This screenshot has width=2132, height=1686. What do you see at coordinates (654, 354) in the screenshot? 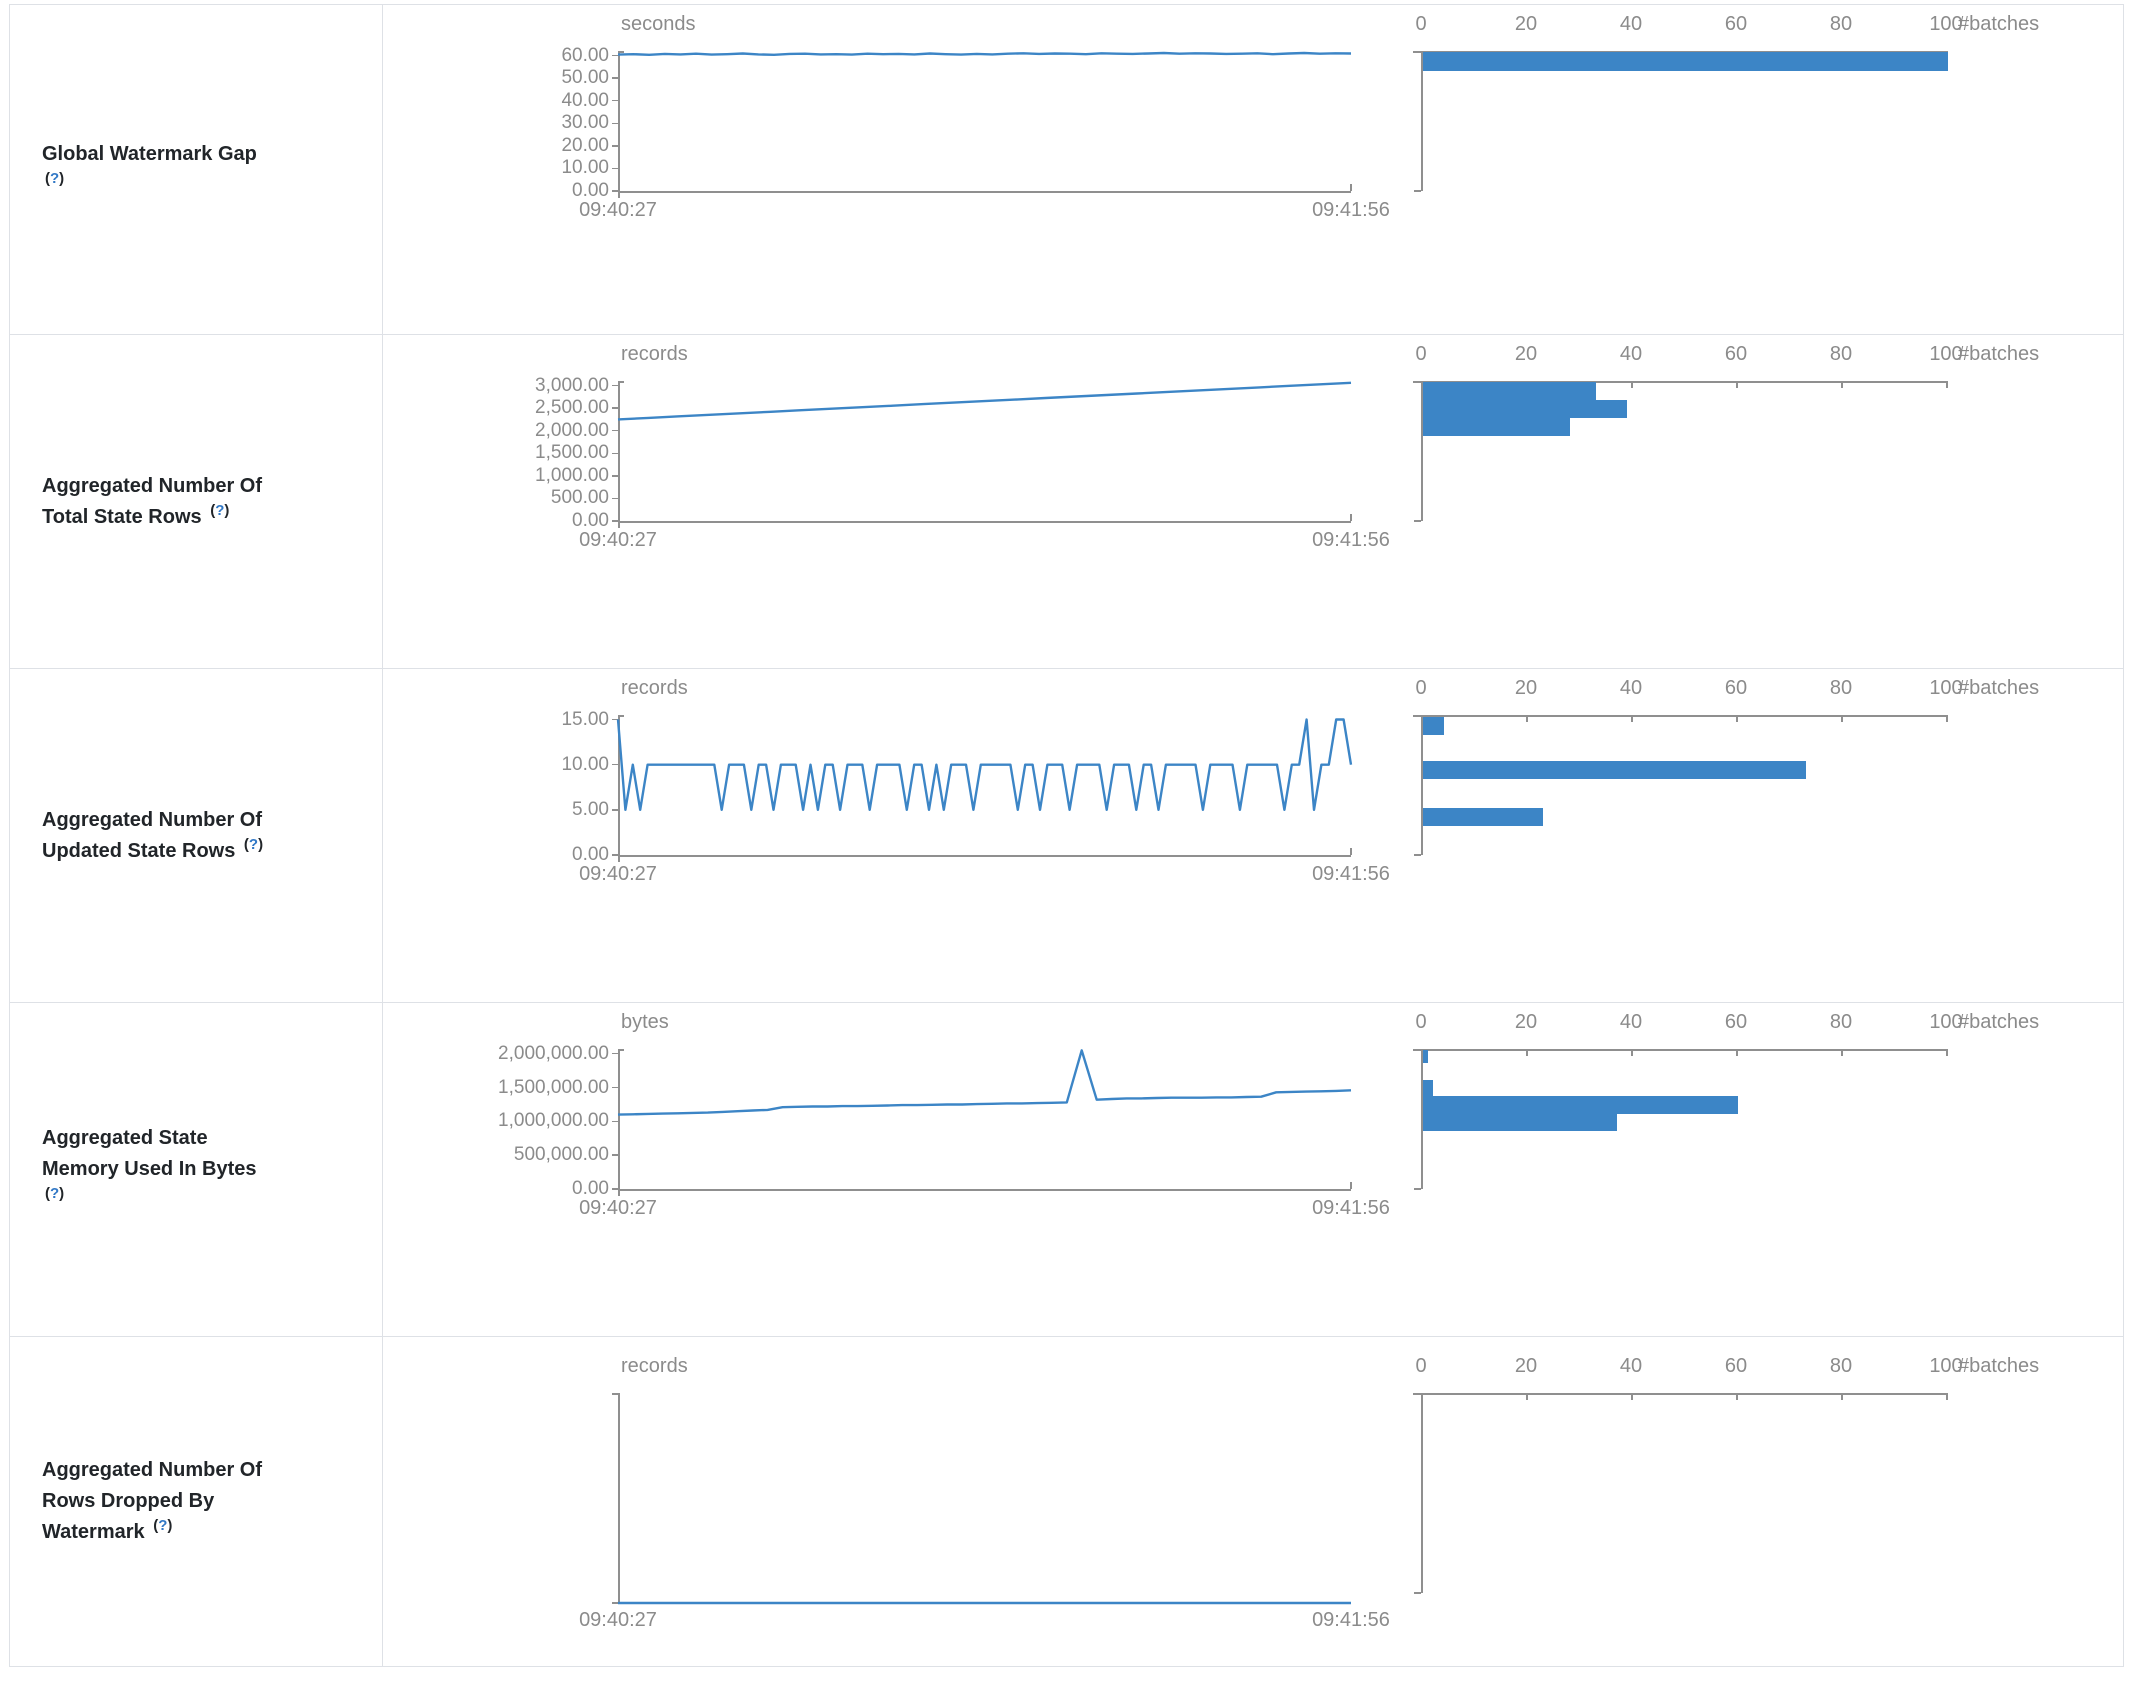
I see `chart-unit-label: records` at bounding box center [654, 354].